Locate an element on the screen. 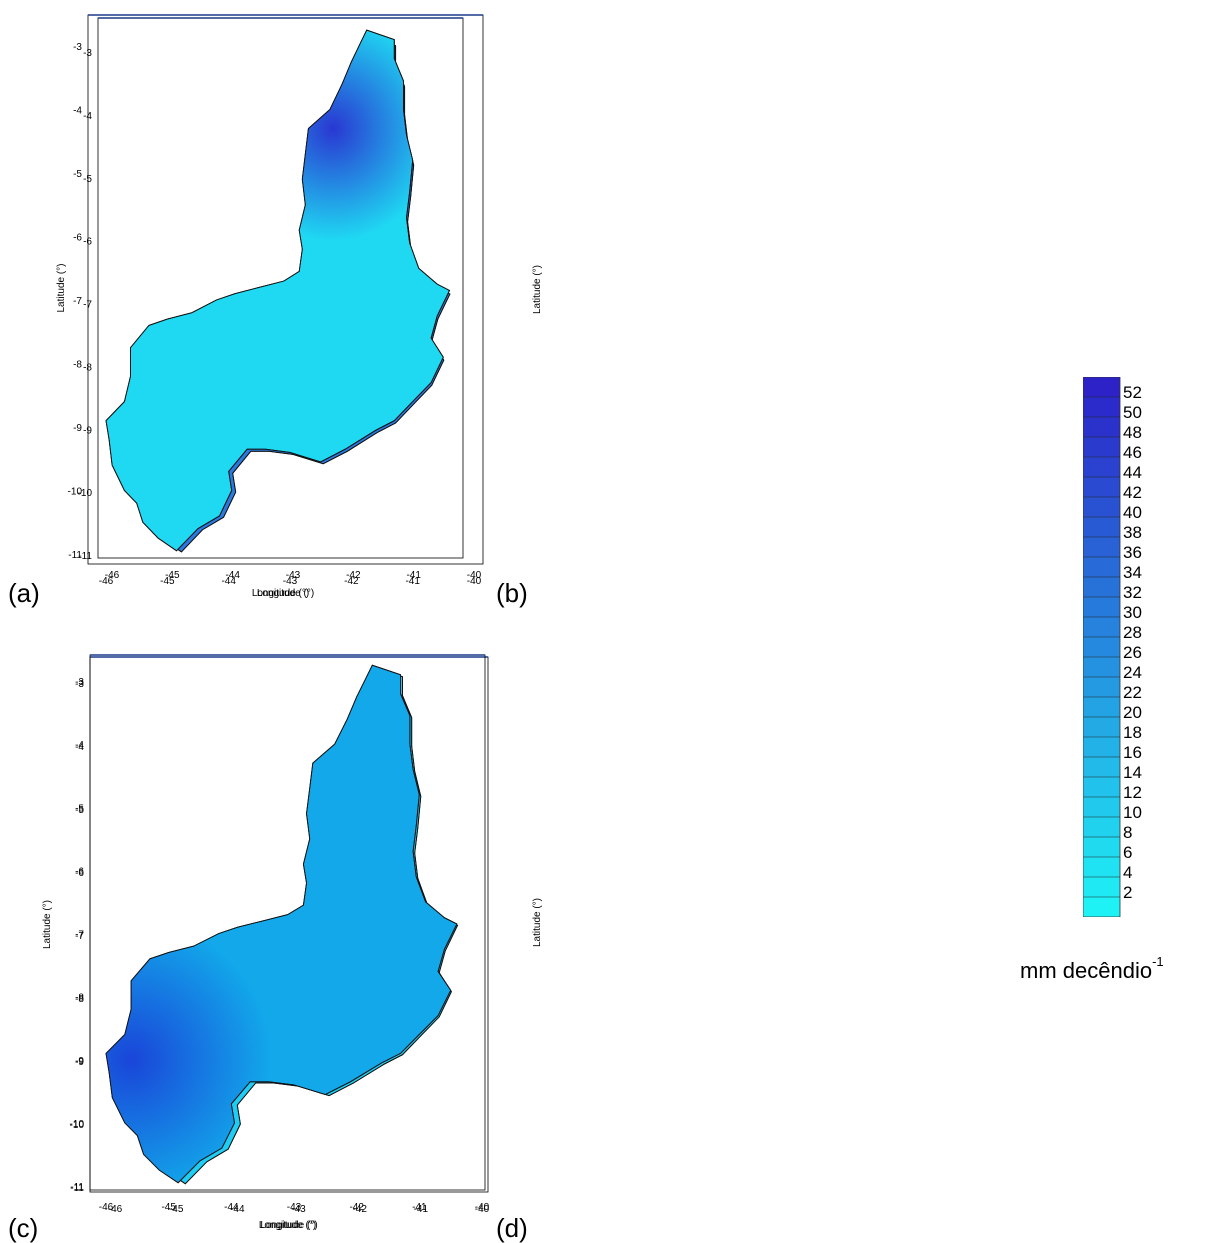 The image size is (1211, 1243). legend-value: 46 is located at coordinates (1132, 452).